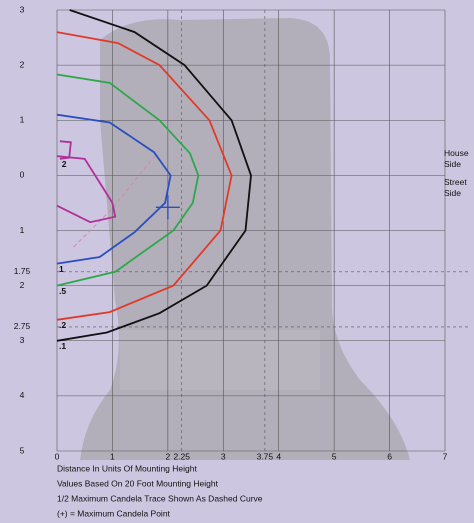 This screenshot has height=523, width=474. I want to click on note: Values Based On 20 Foot Mounting Height, so click(138, 483).